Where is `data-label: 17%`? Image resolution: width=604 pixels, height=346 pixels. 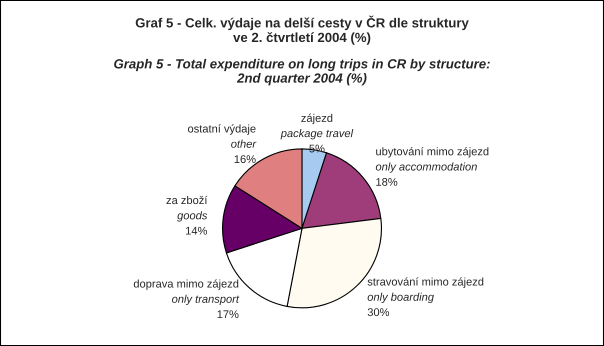 data-label: 17% is located at coordinates (228, 314).